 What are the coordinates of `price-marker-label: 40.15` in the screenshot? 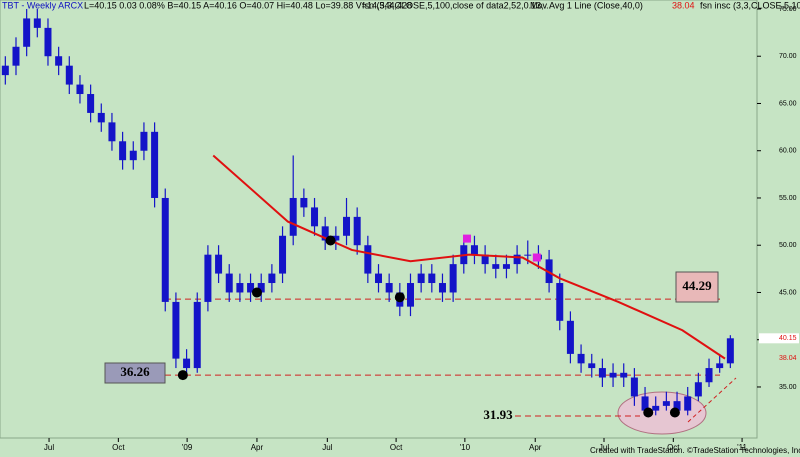 It's located at (788, 338).